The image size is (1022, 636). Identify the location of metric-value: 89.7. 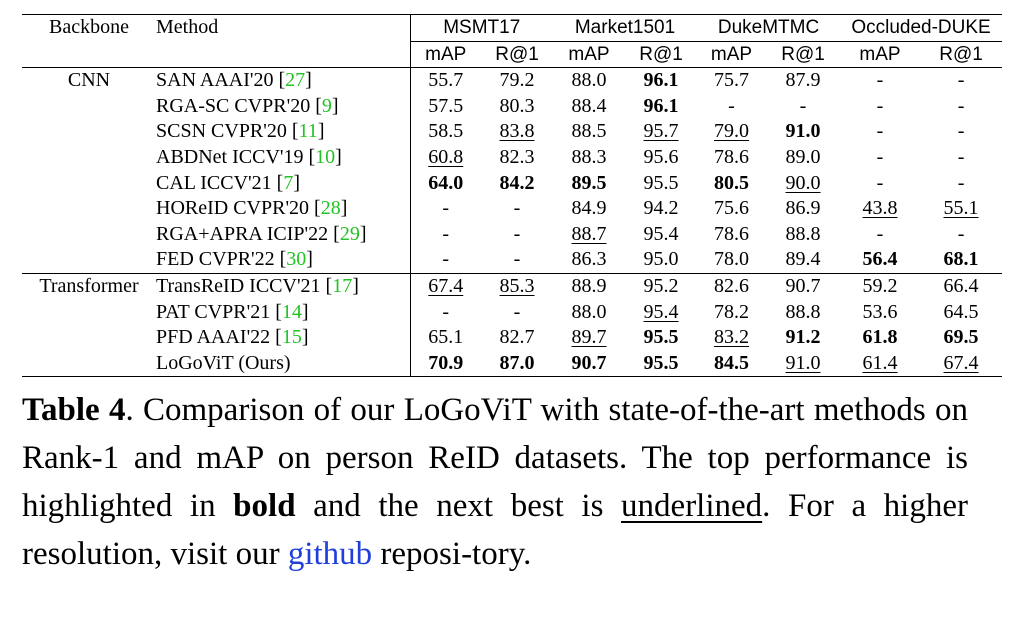
(589, 337).